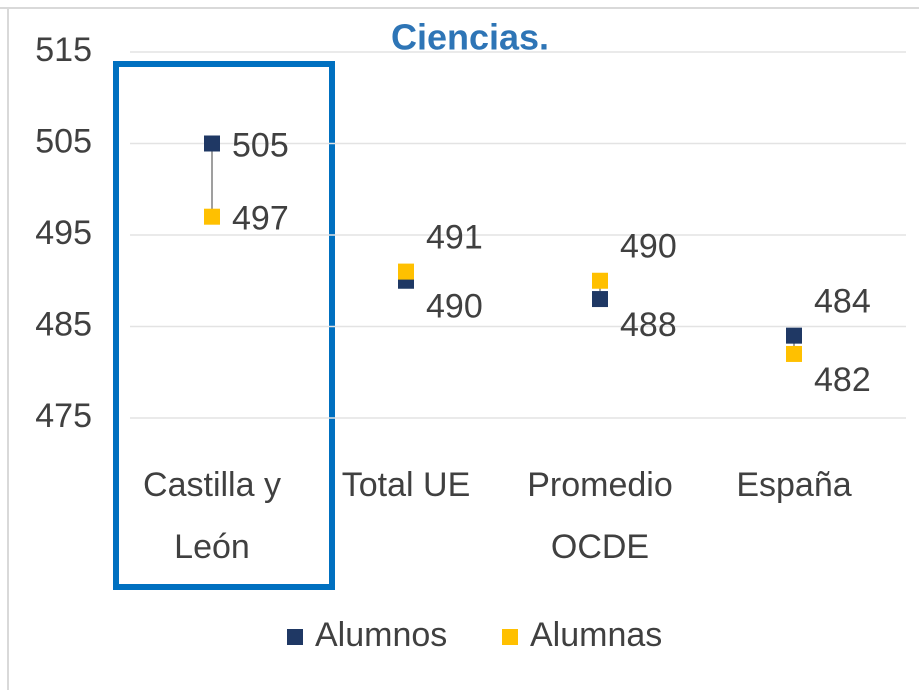  Describe the element at coordinates (454, 238) in the screenshot. I see `data-label: 491` at that location.